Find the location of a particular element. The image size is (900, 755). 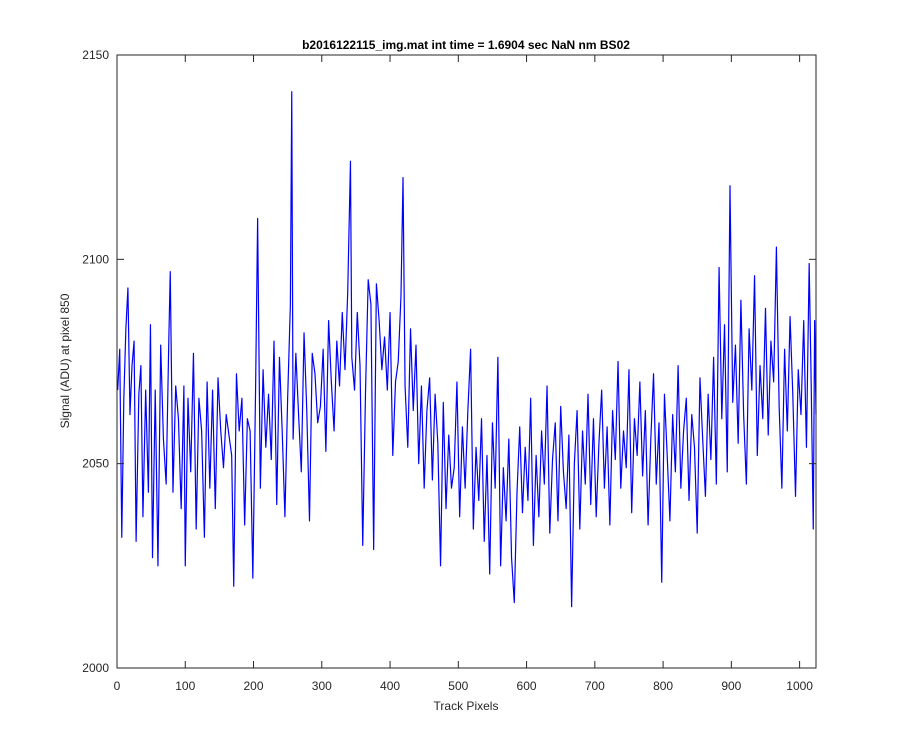

x-tick-label: 100 is located at coordinates (185, 686).